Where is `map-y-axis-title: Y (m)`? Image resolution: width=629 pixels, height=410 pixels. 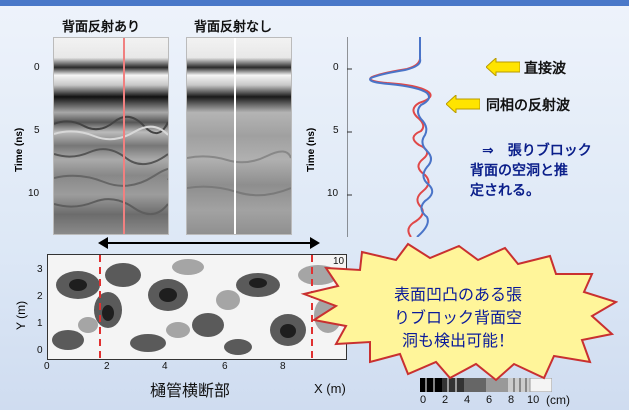
map-y-axis-title: Y (m) is located at coordinates (21, 315).